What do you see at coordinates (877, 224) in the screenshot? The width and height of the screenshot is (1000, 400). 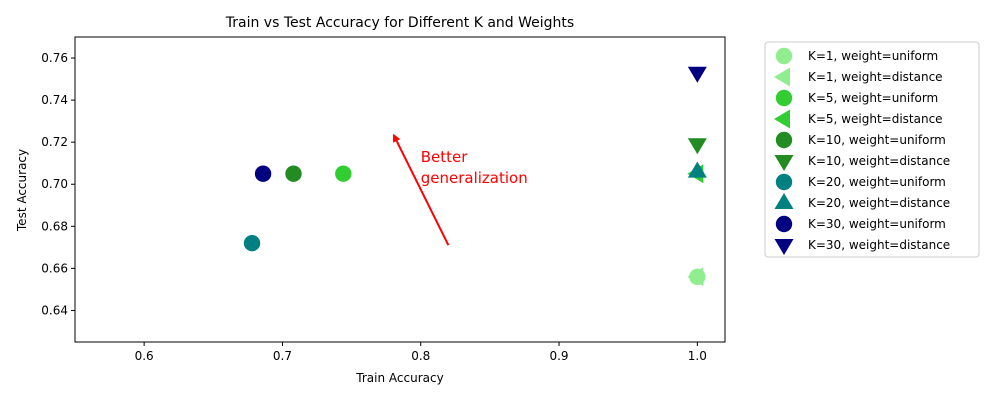 I see `legend-entry: K=30, weight=uniform` at bounding box center [877, 224].